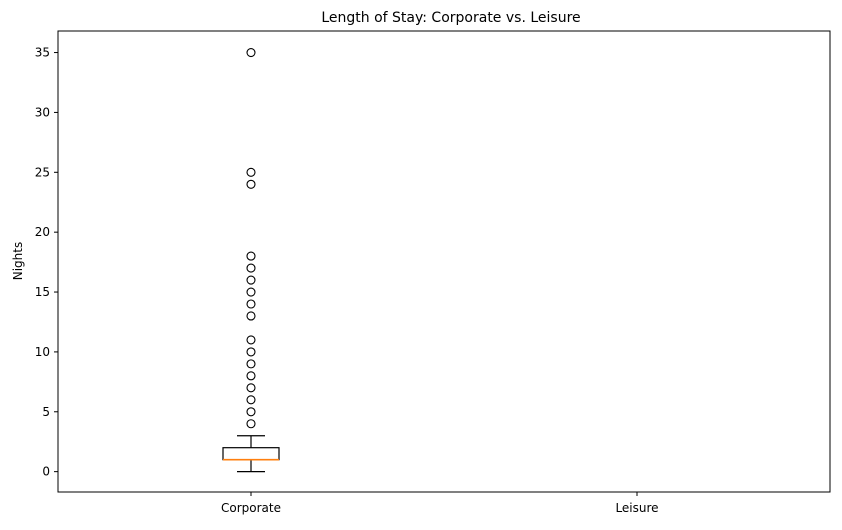 The image size is (842, 530). I want to click on y-tick-label: 25, so click(42, 172).